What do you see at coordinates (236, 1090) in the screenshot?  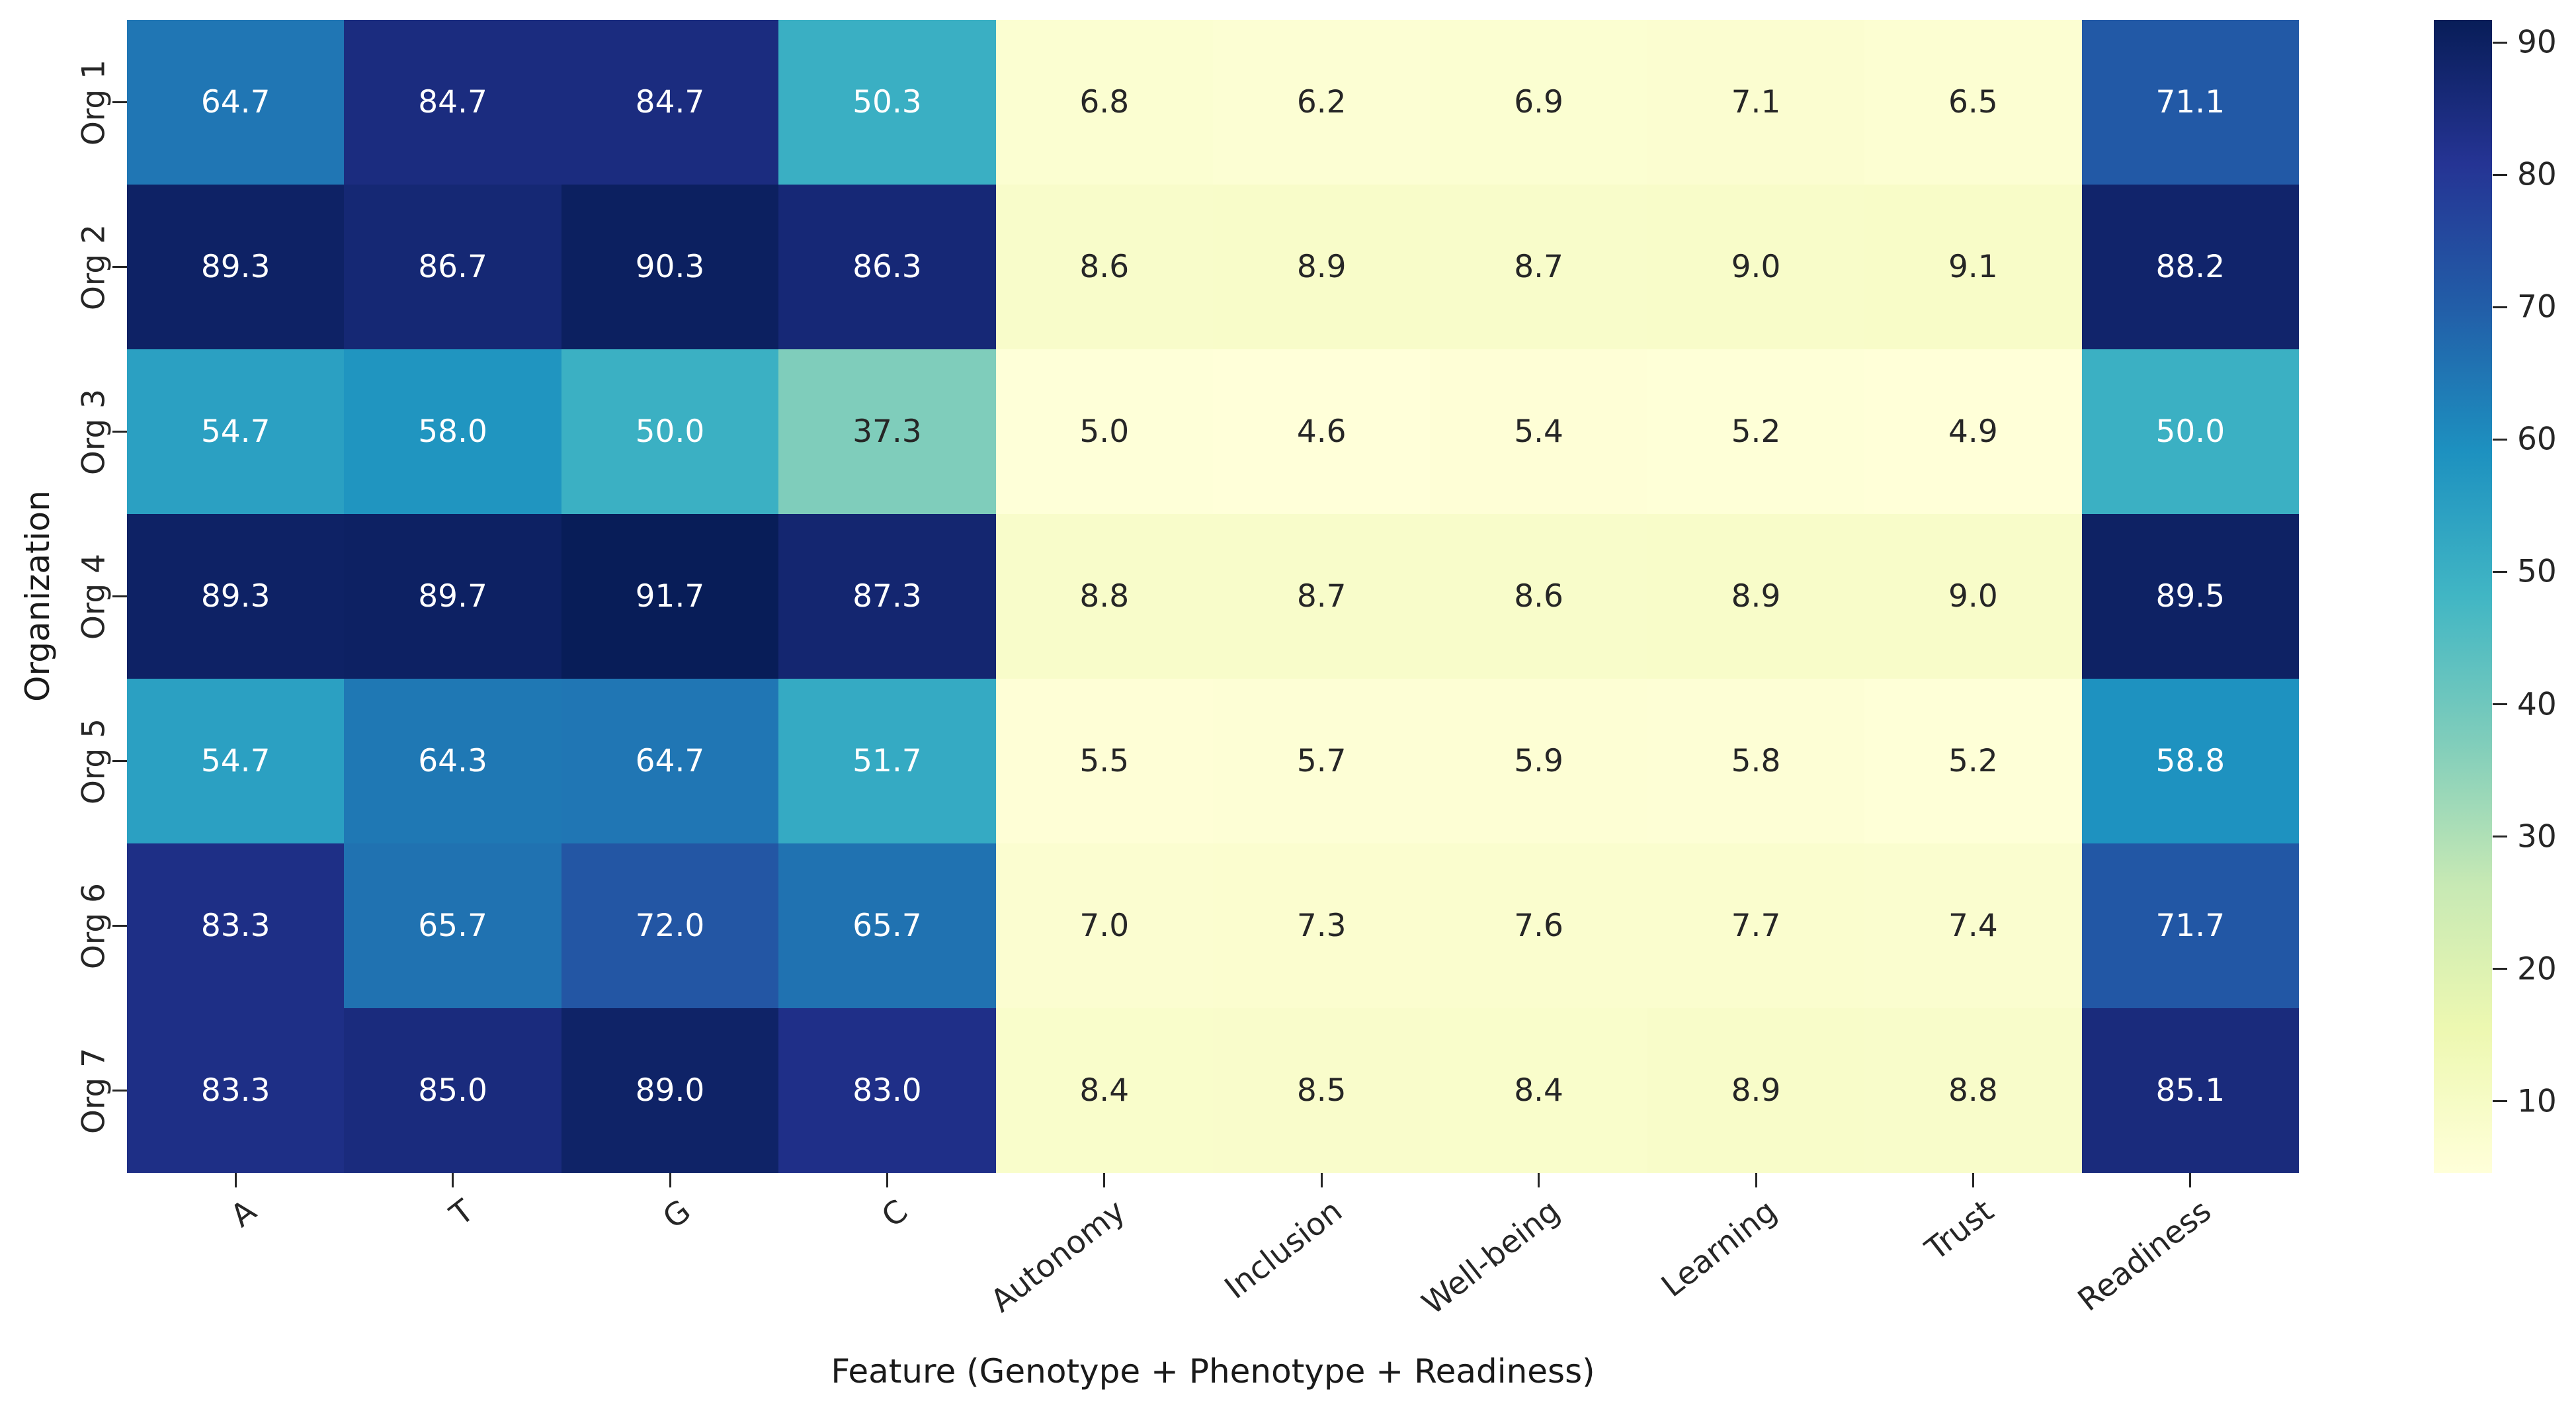 I see `heatmap-cell: 83.3` at bounding box center [236, 1090].